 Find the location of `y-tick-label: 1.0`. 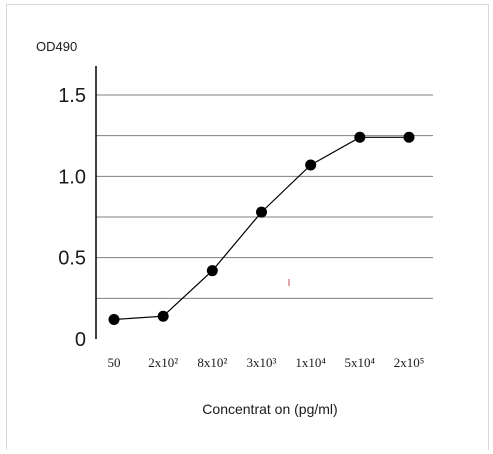

y-tick-label: 1.0 is located at coordinates (72, 177).